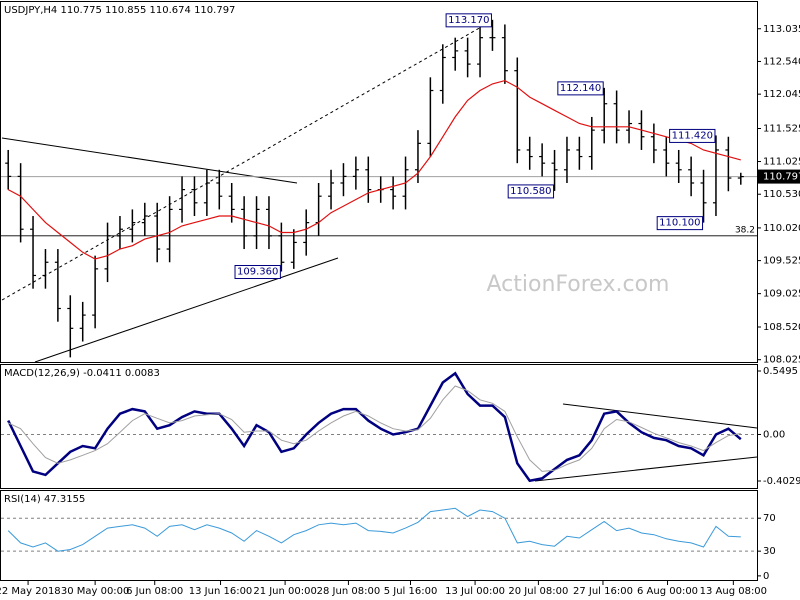  I want to click on annotation-label: 110.580, so click(530, 191).